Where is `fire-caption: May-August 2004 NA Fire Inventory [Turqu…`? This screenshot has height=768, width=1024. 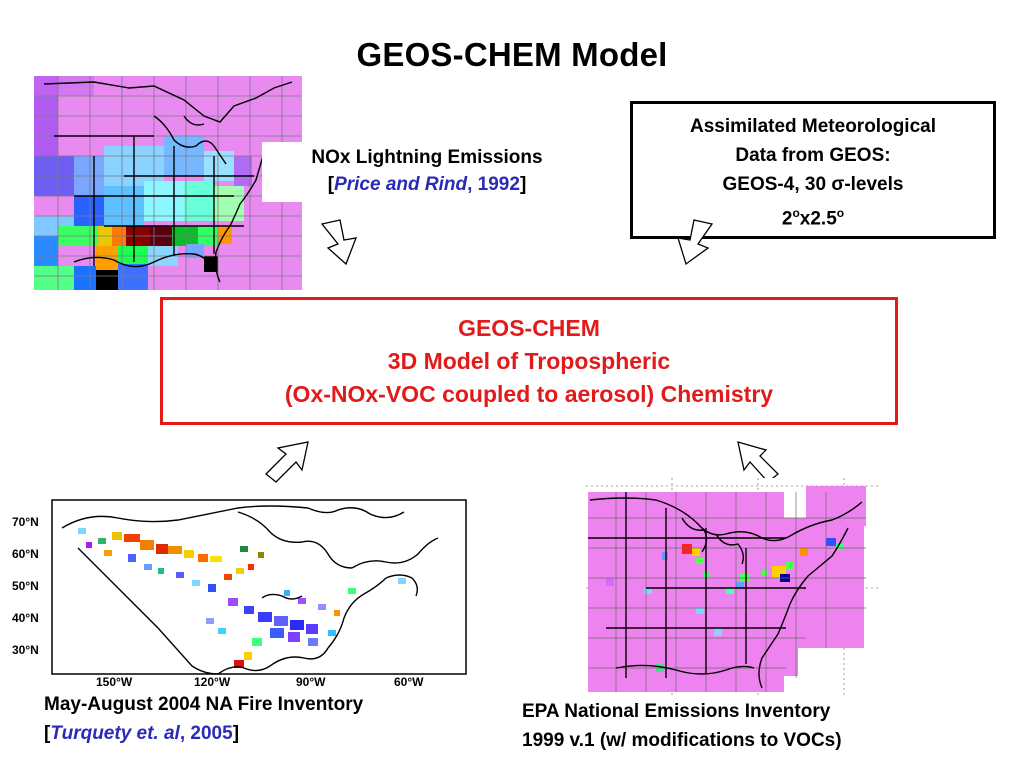
fire-caption: May-August 2004 NA Fire Inventory [Turqu… is located at coordinates (274, 719).